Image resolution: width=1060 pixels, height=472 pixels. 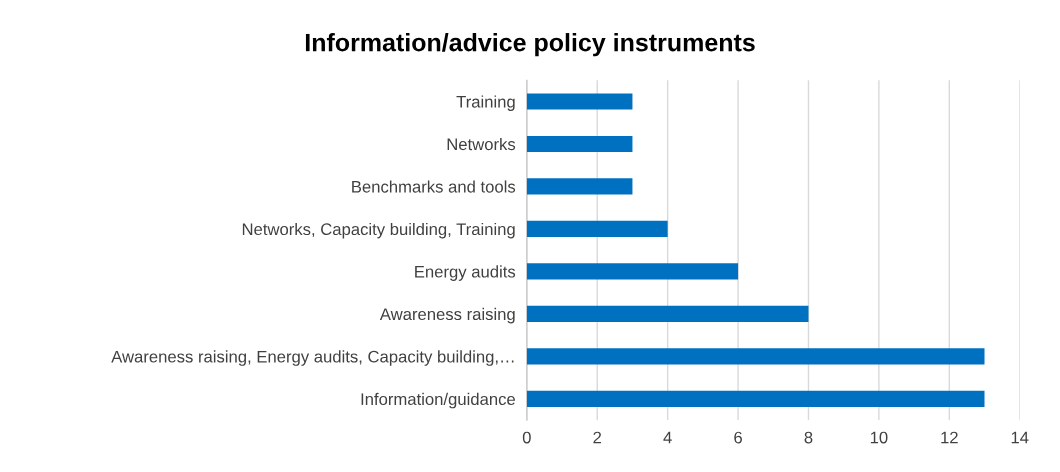 I want to click on x-tick-label: 10, so click(x=879, y=437).